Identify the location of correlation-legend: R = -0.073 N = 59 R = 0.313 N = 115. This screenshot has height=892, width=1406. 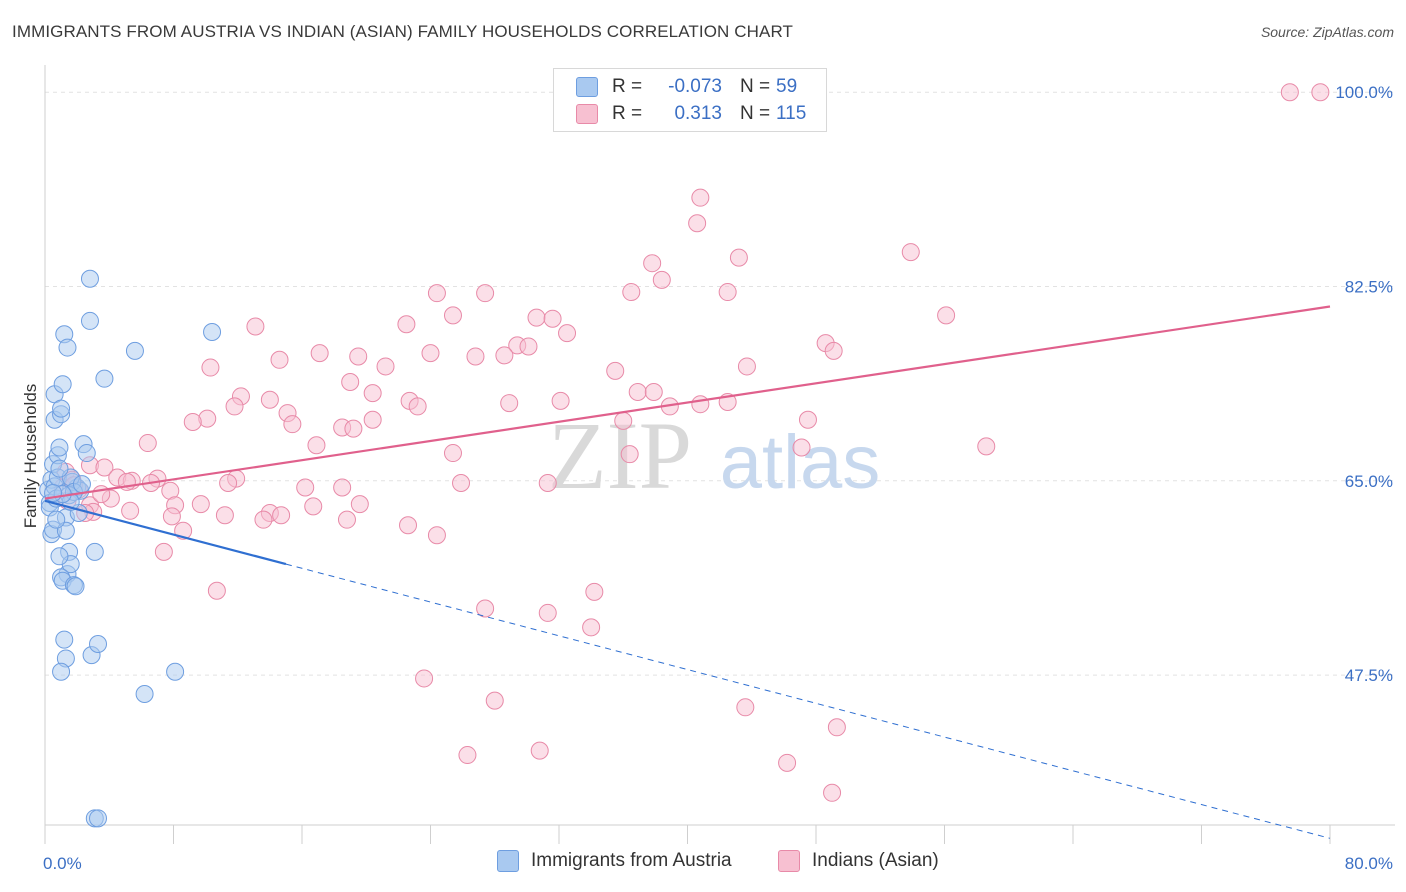
(690, 100).